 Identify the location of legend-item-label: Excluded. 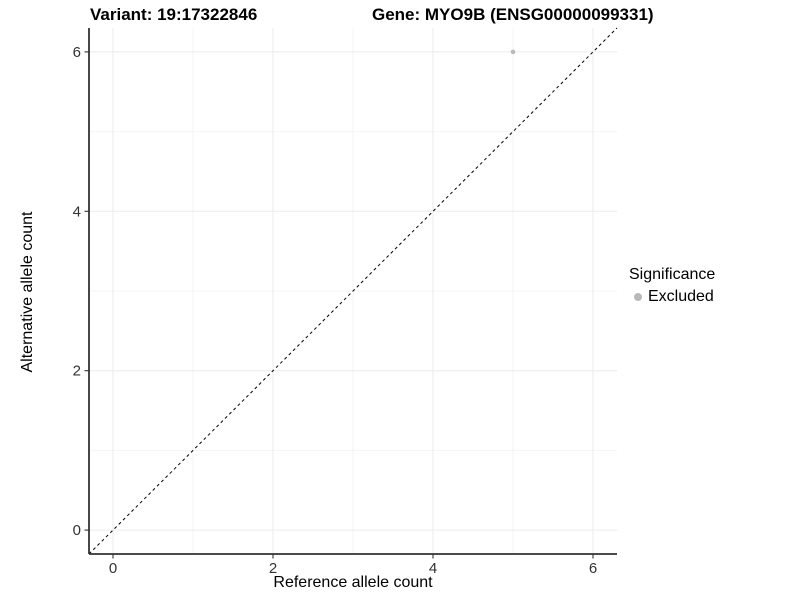
(681, 296).